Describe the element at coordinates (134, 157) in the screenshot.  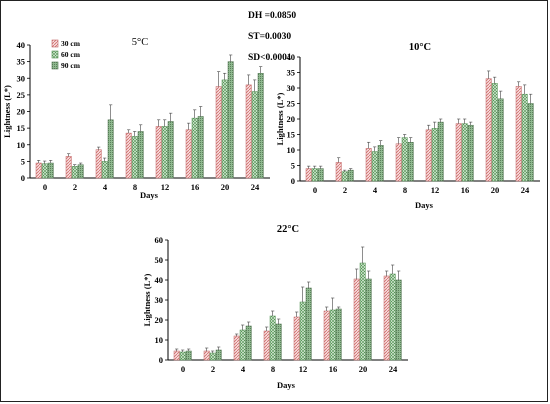
I see `bar-60cm-day8` at that location.